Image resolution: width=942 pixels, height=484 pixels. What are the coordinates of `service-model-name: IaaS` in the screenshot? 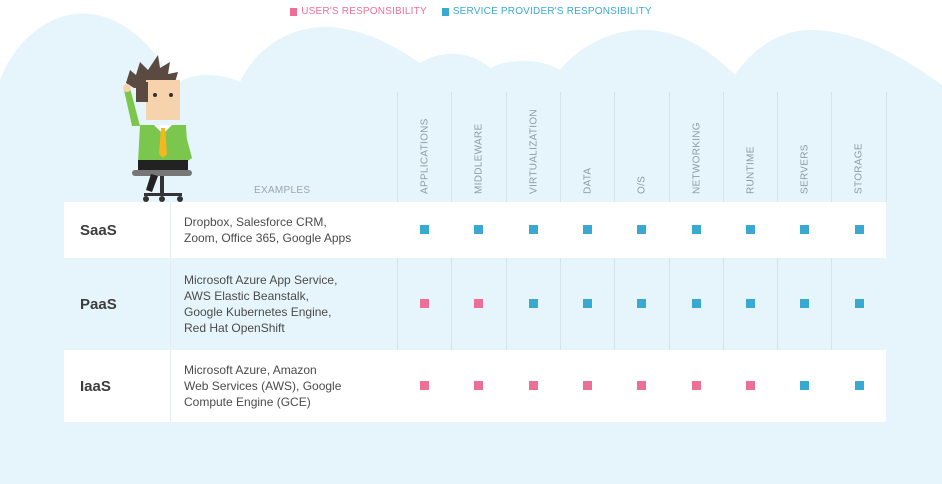 It's located at (95, 386).